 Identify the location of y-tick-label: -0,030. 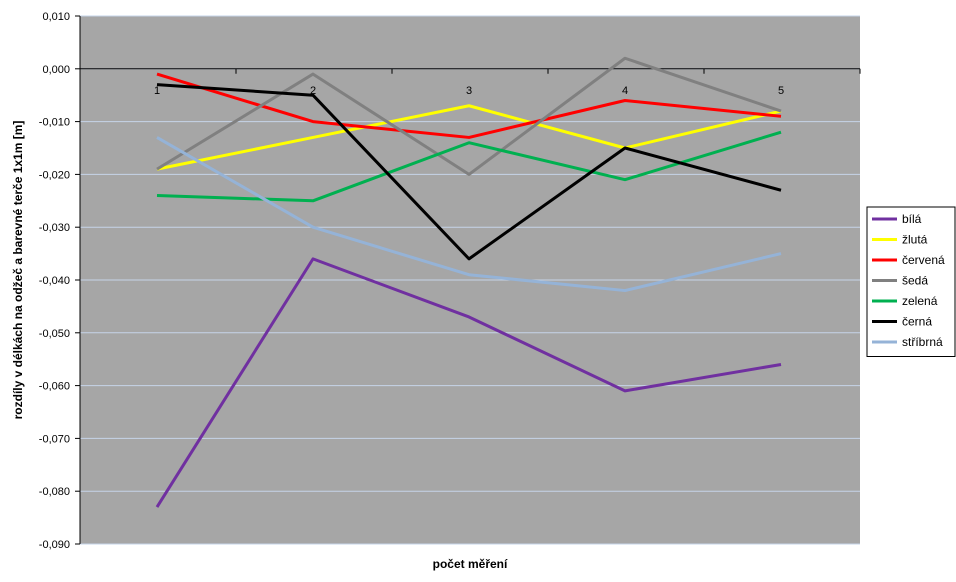
(54, 228).